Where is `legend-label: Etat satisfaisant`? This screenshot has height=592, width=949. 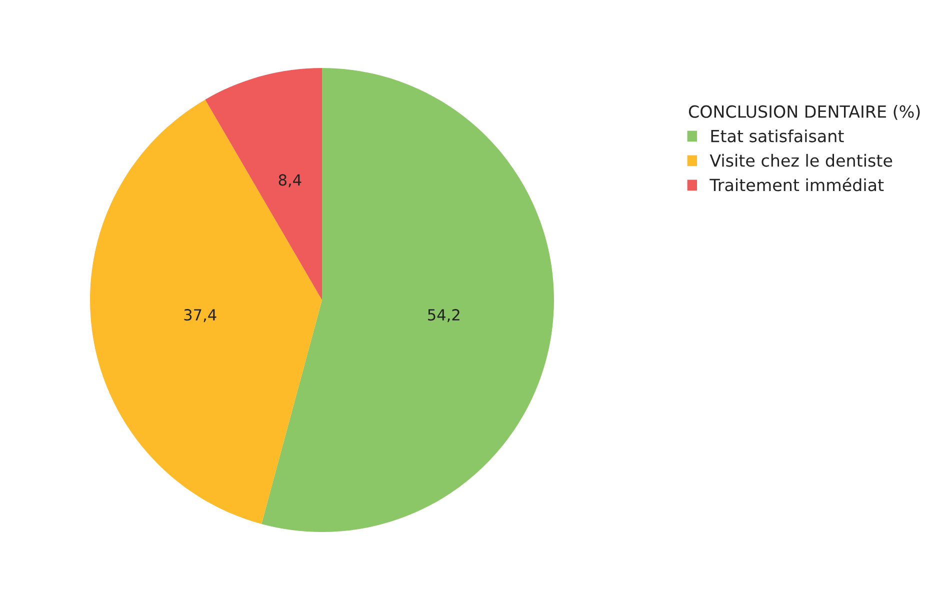 legend-label: Etat satisfaisant is located at coordinates (777, 135).